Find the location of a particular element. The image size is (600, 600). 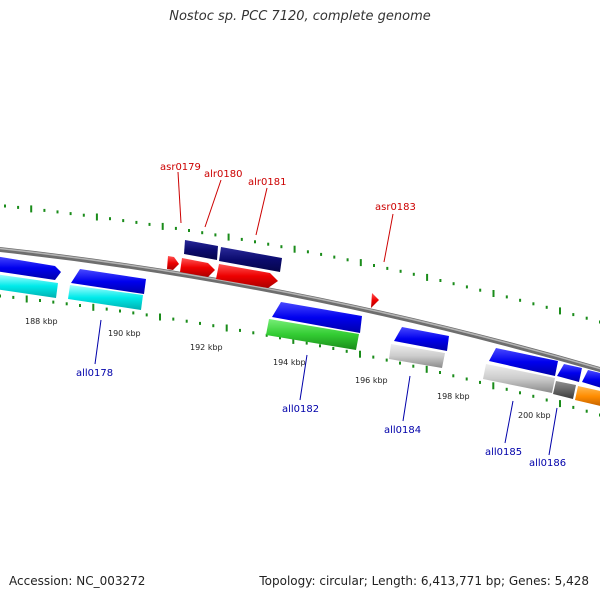

forward-strand-genes is located at coordinates (189, 274).